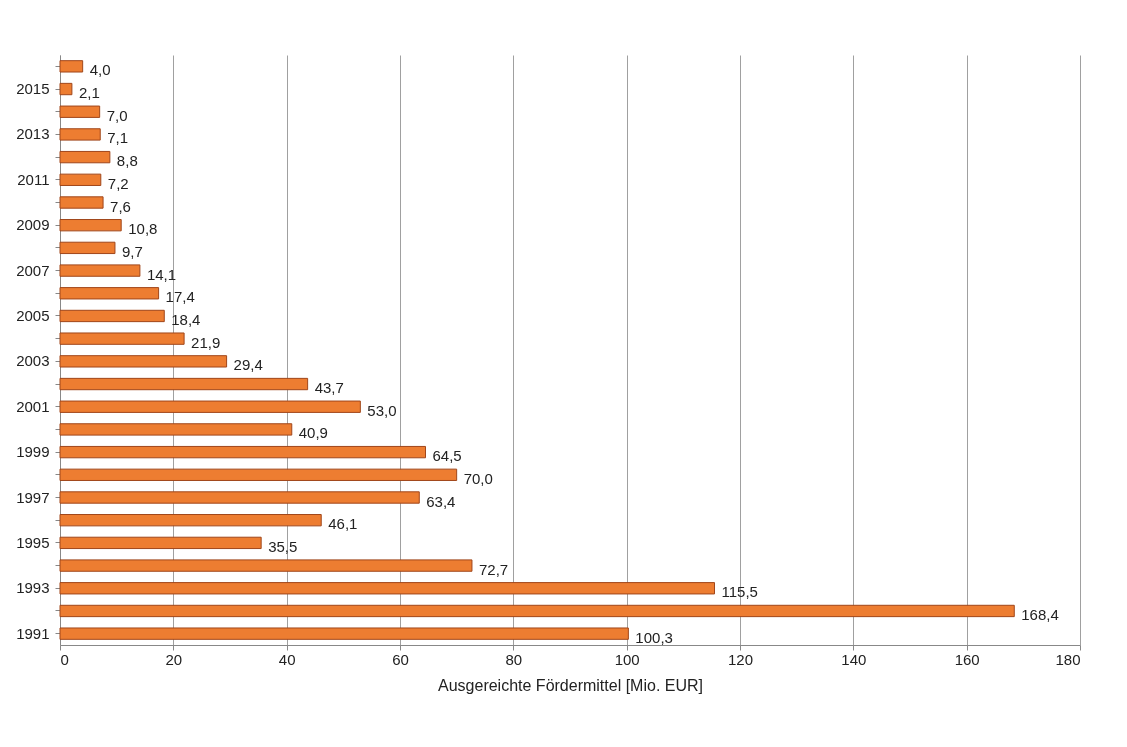 The width and height of the screenshot is (1127, 747). What do you see at coordinates (967, 659) in the screenshot?
I see `x-tick-label: 160` at bounding box center [967, 659].